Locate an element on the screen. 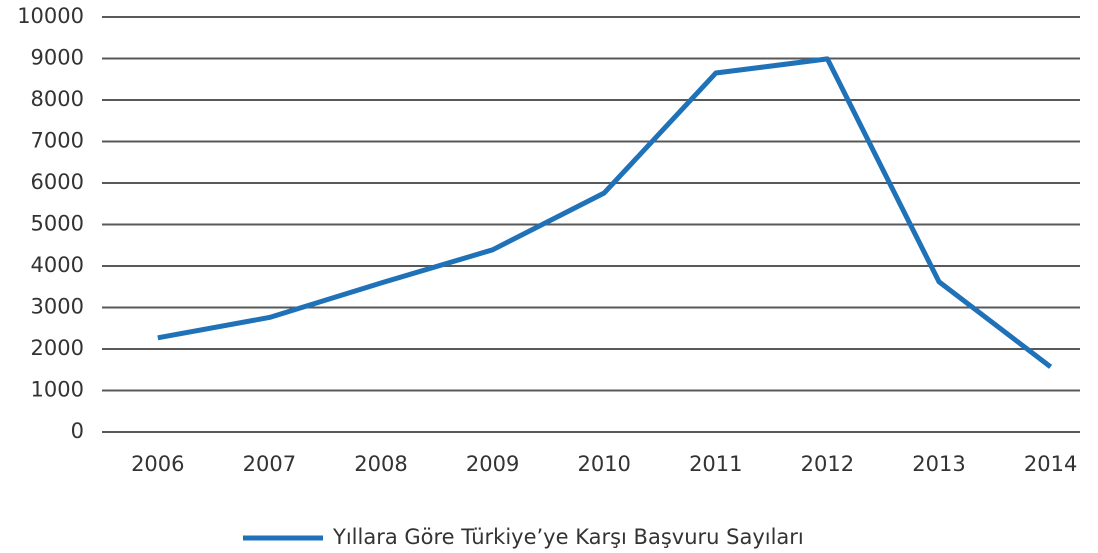  x-tick-label: 2007 is located at coordinates (269, 464).